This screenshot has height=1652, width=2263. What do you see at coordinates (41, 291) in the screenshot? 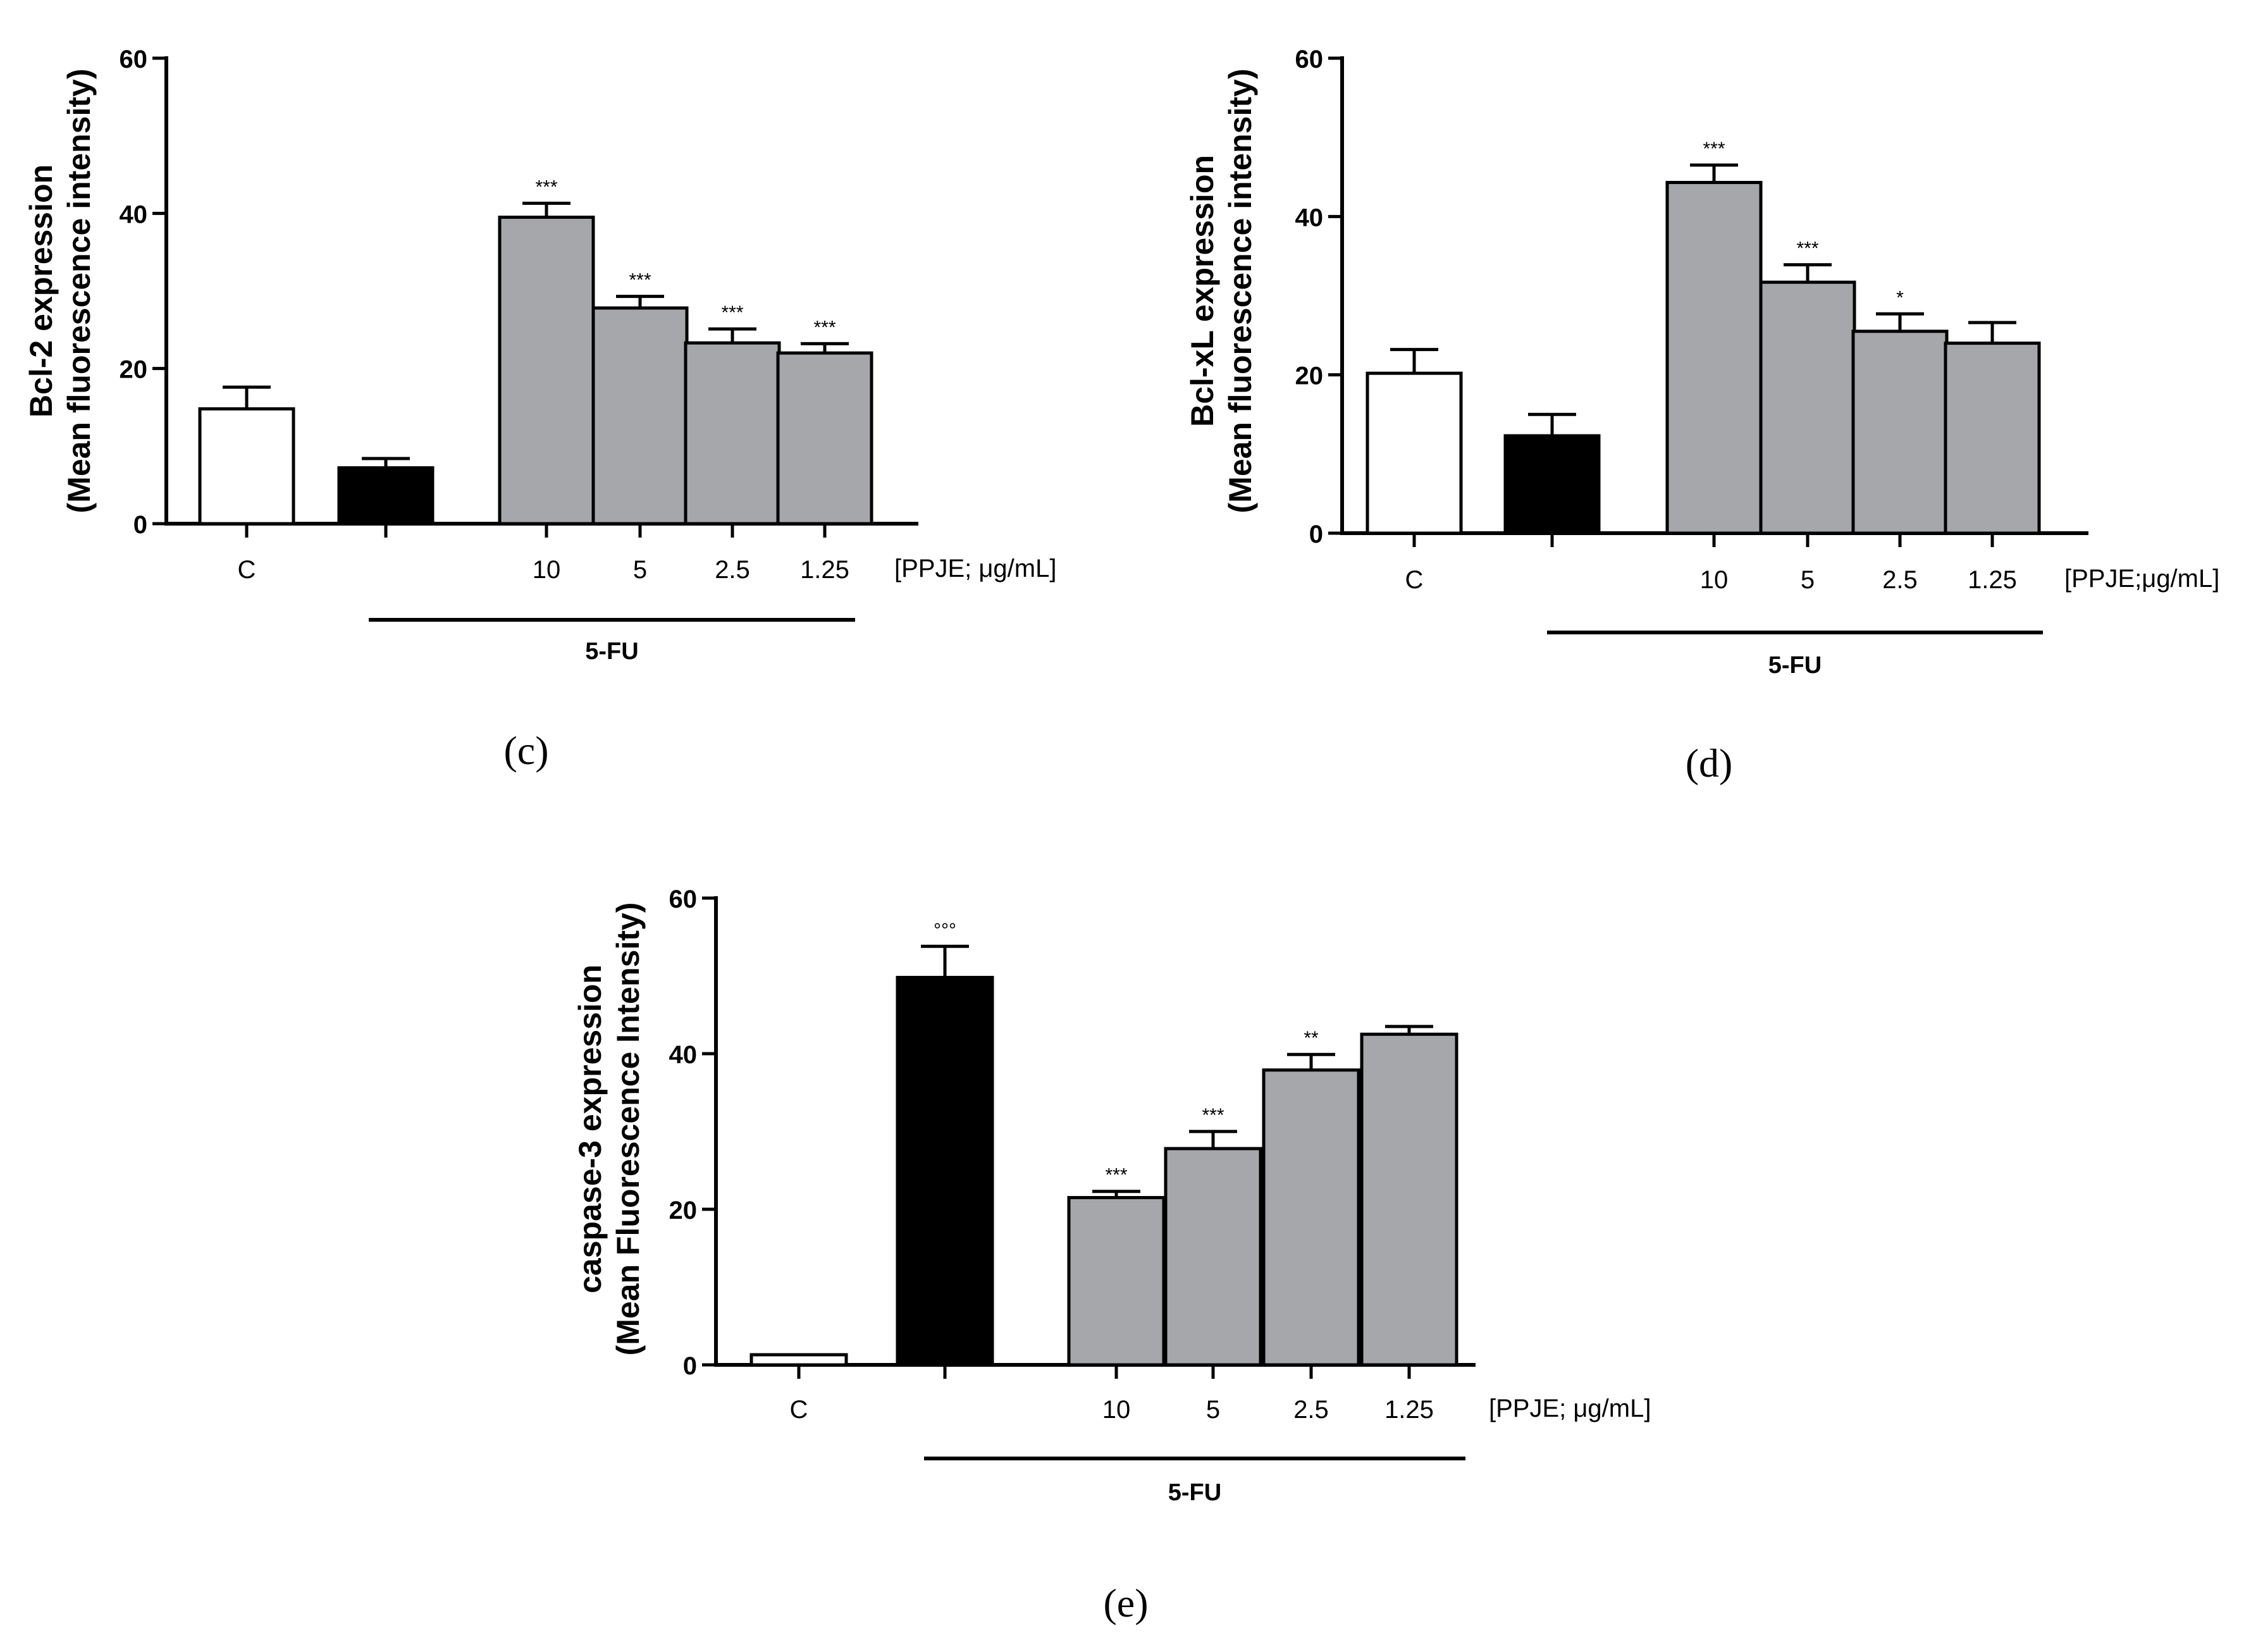
I see `y-axis-label-line1: Bcl-2 expression` at bounding box center [41, 291].